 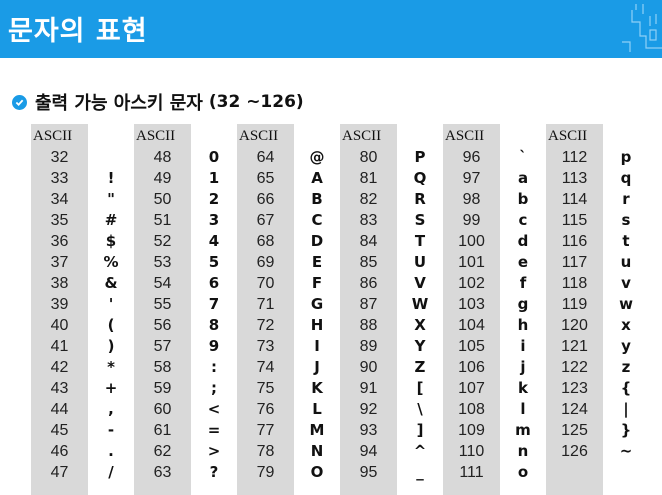 I want to click on ascii-char-cell: ^, so click(x=420, y=451).